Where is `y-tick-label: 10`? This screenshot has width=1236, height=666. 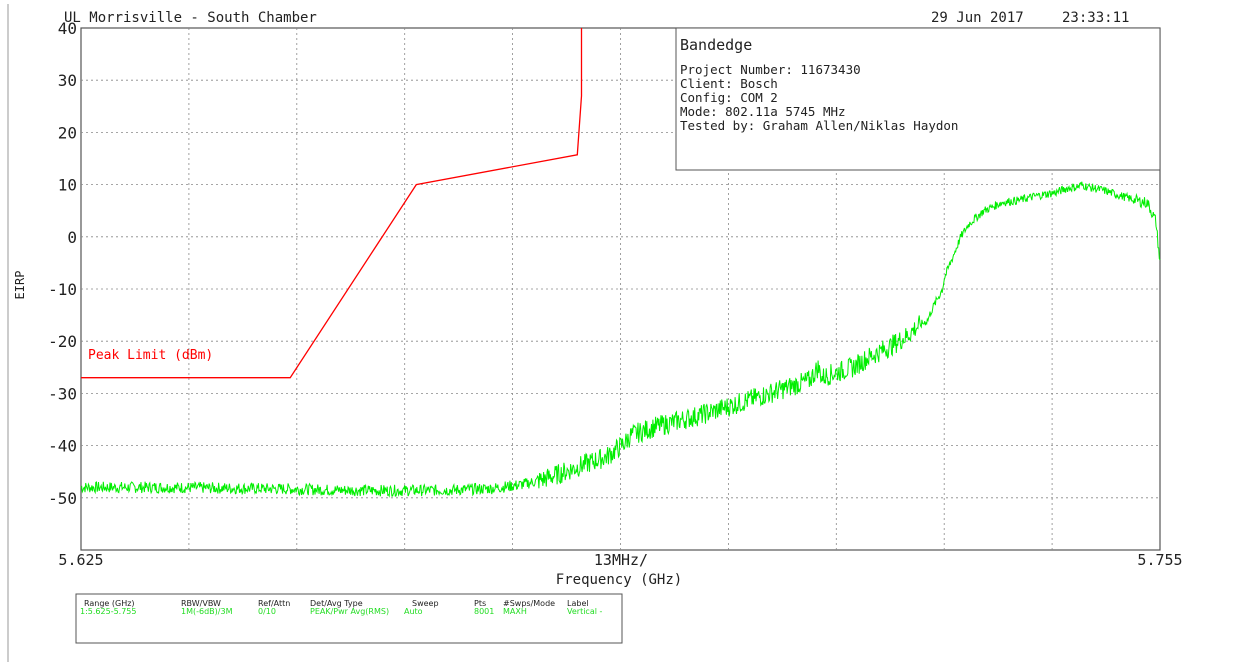
y-tick-label: 10 is located at coordinates (67, 185).